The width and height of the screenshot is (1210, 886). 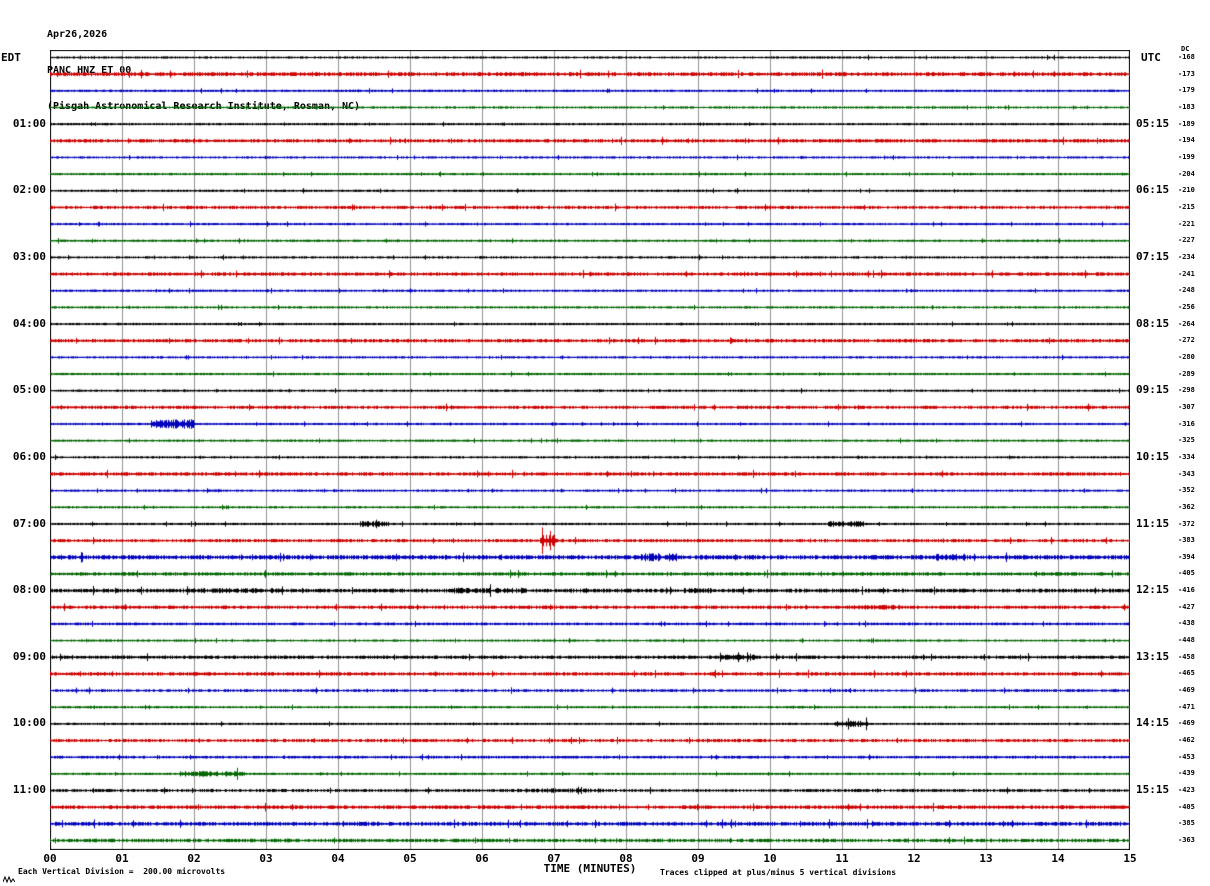 What do you see at coordinates (482, 858) in the screenshot?
I see `x-tick-label: 06` at bounding box center [482, 858].